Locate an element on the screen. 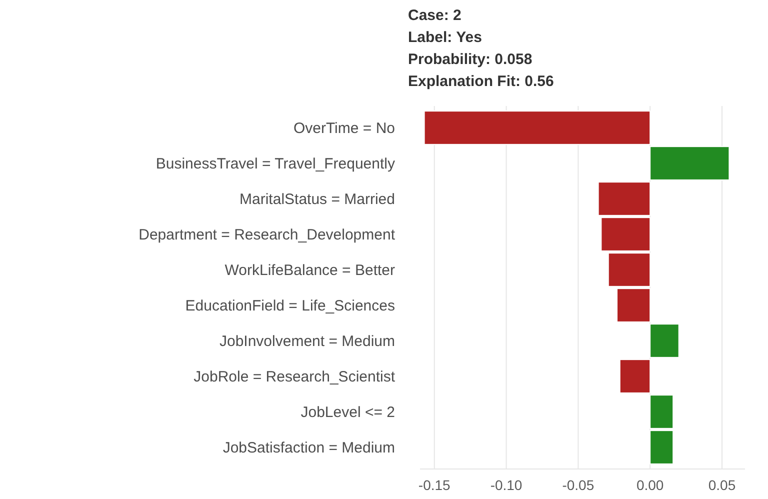 This screenshot has width=768, height=499. y-tick-label: MaritalStatus = Married is located at coordinates (317, 199).